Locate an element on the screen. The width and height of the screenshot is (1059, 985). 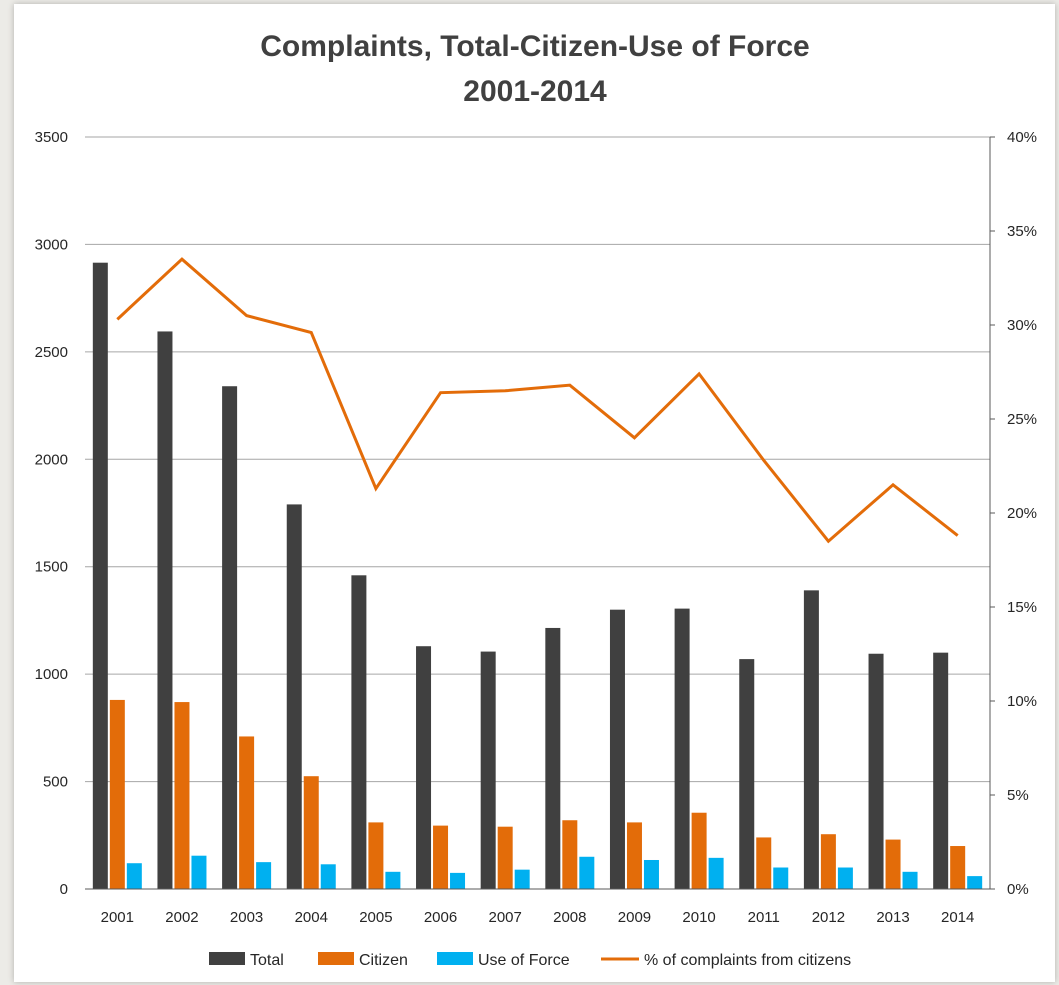
y-right-tick-label: 15% is located at coordinates (1022, 607).